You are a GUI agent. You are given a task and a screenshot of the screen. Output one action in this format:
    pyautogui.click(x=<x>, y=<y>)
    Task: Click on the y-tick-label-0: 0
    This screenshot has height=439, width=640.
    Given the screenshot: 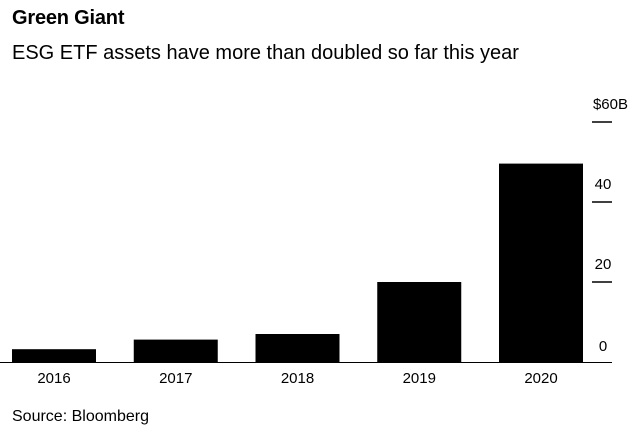 What is the action you would take?
    pyautogui.click(x=603, y=346)
    